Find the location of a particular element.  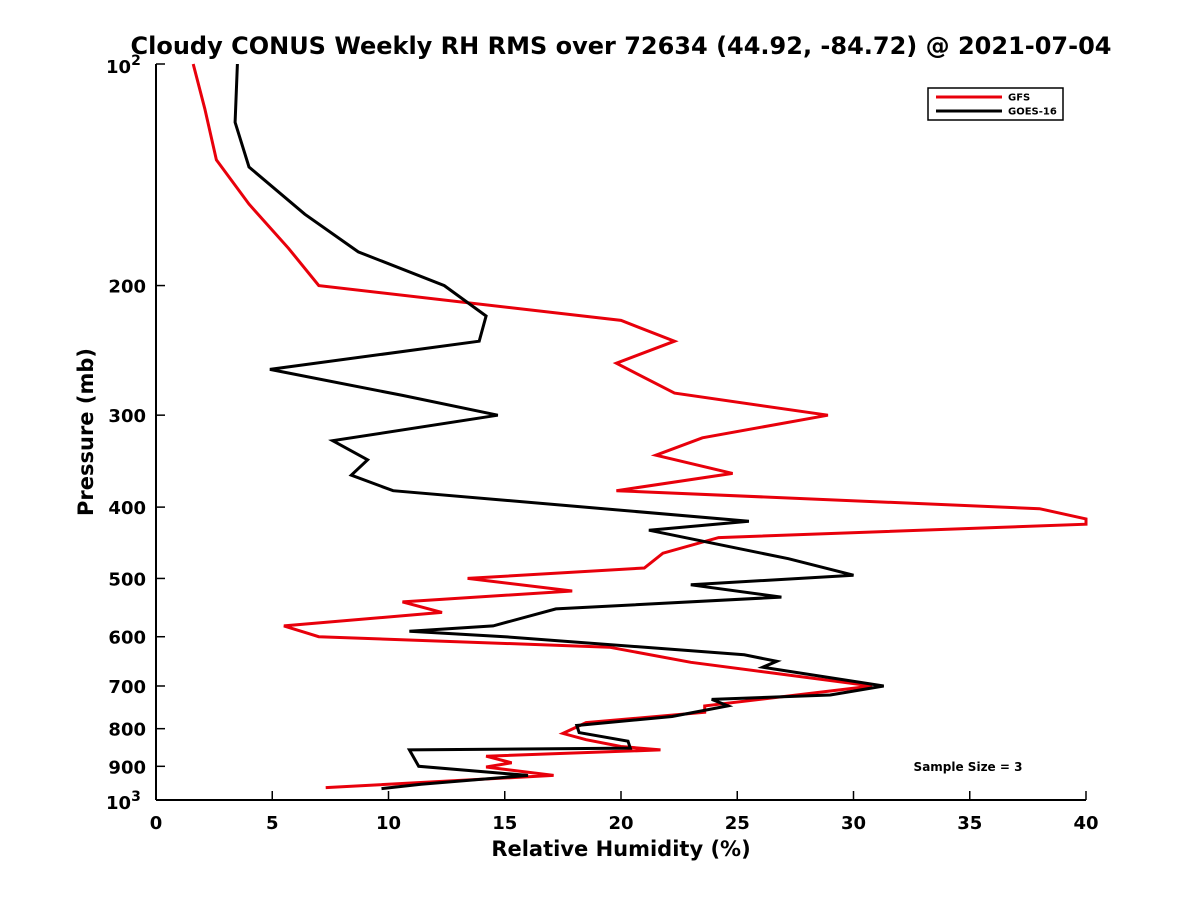

legend-label: GFS is located at coordinates (1019, 98).